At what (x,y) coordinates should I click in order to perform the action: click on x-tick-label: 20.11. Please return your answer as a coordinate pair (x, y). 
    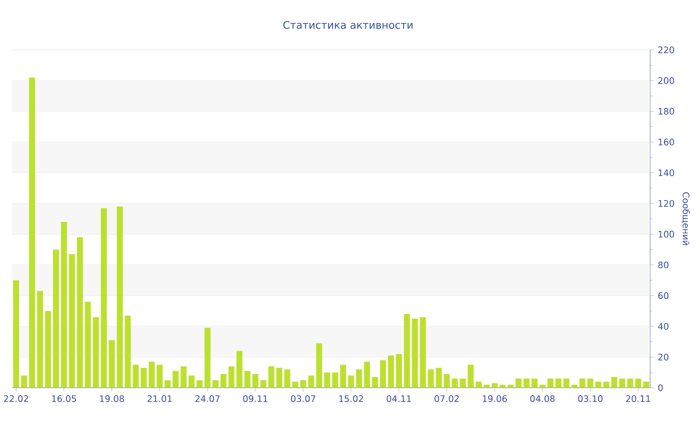
    Looking at the image, I should click on (638, 398).